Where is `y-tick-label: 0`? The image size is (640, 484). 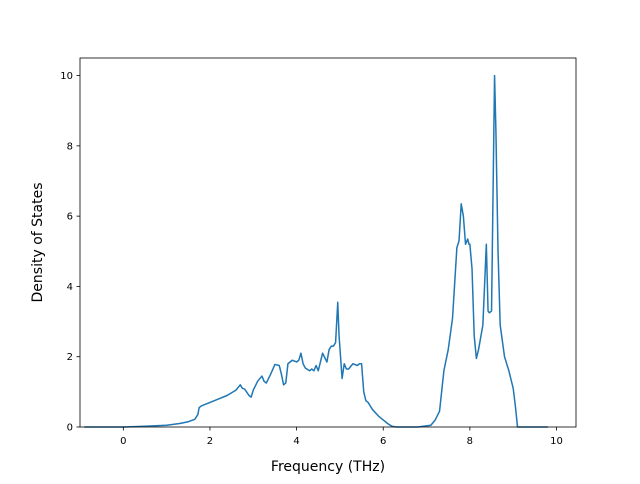
y-tick-label: 0 is located at coordinates (70, 428).